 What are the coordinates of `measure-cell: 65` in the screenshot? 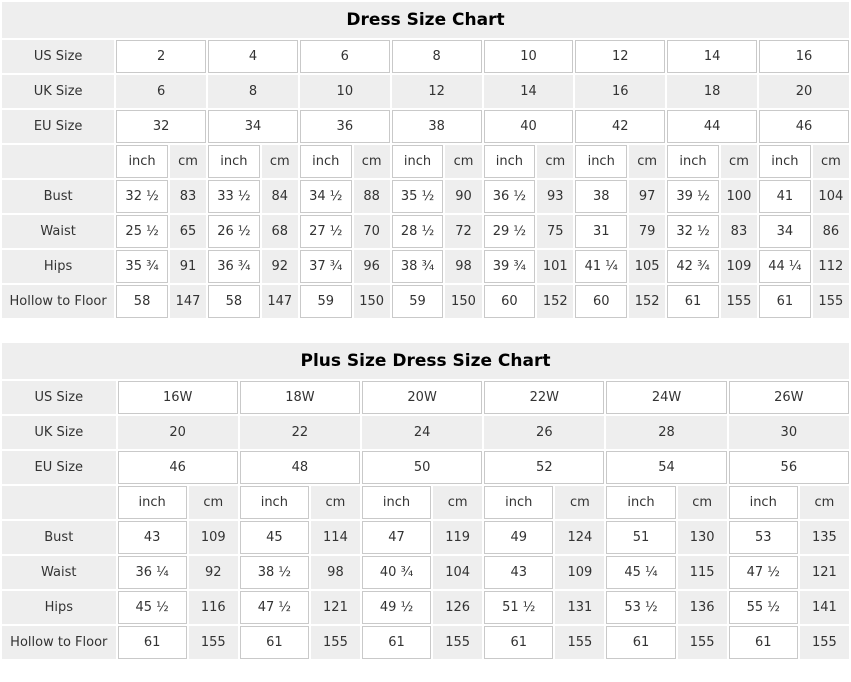 It's located at (188, 231).